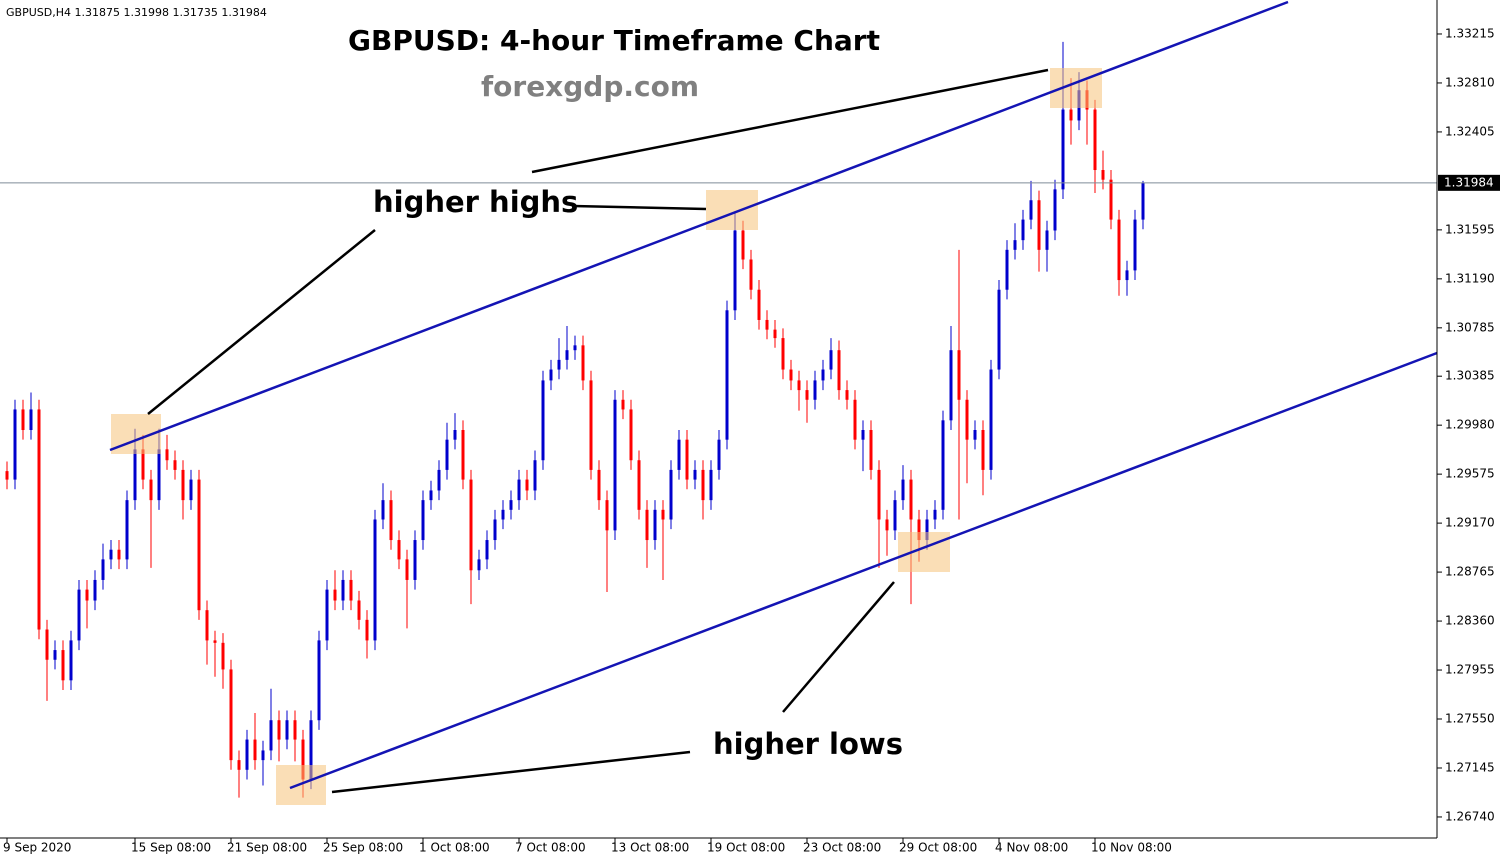  What do you see at coordinates (454, 848) in the screenshot?
I see `x-tick-label: 1 Oct 08:00` at bounding box center [454, 848].